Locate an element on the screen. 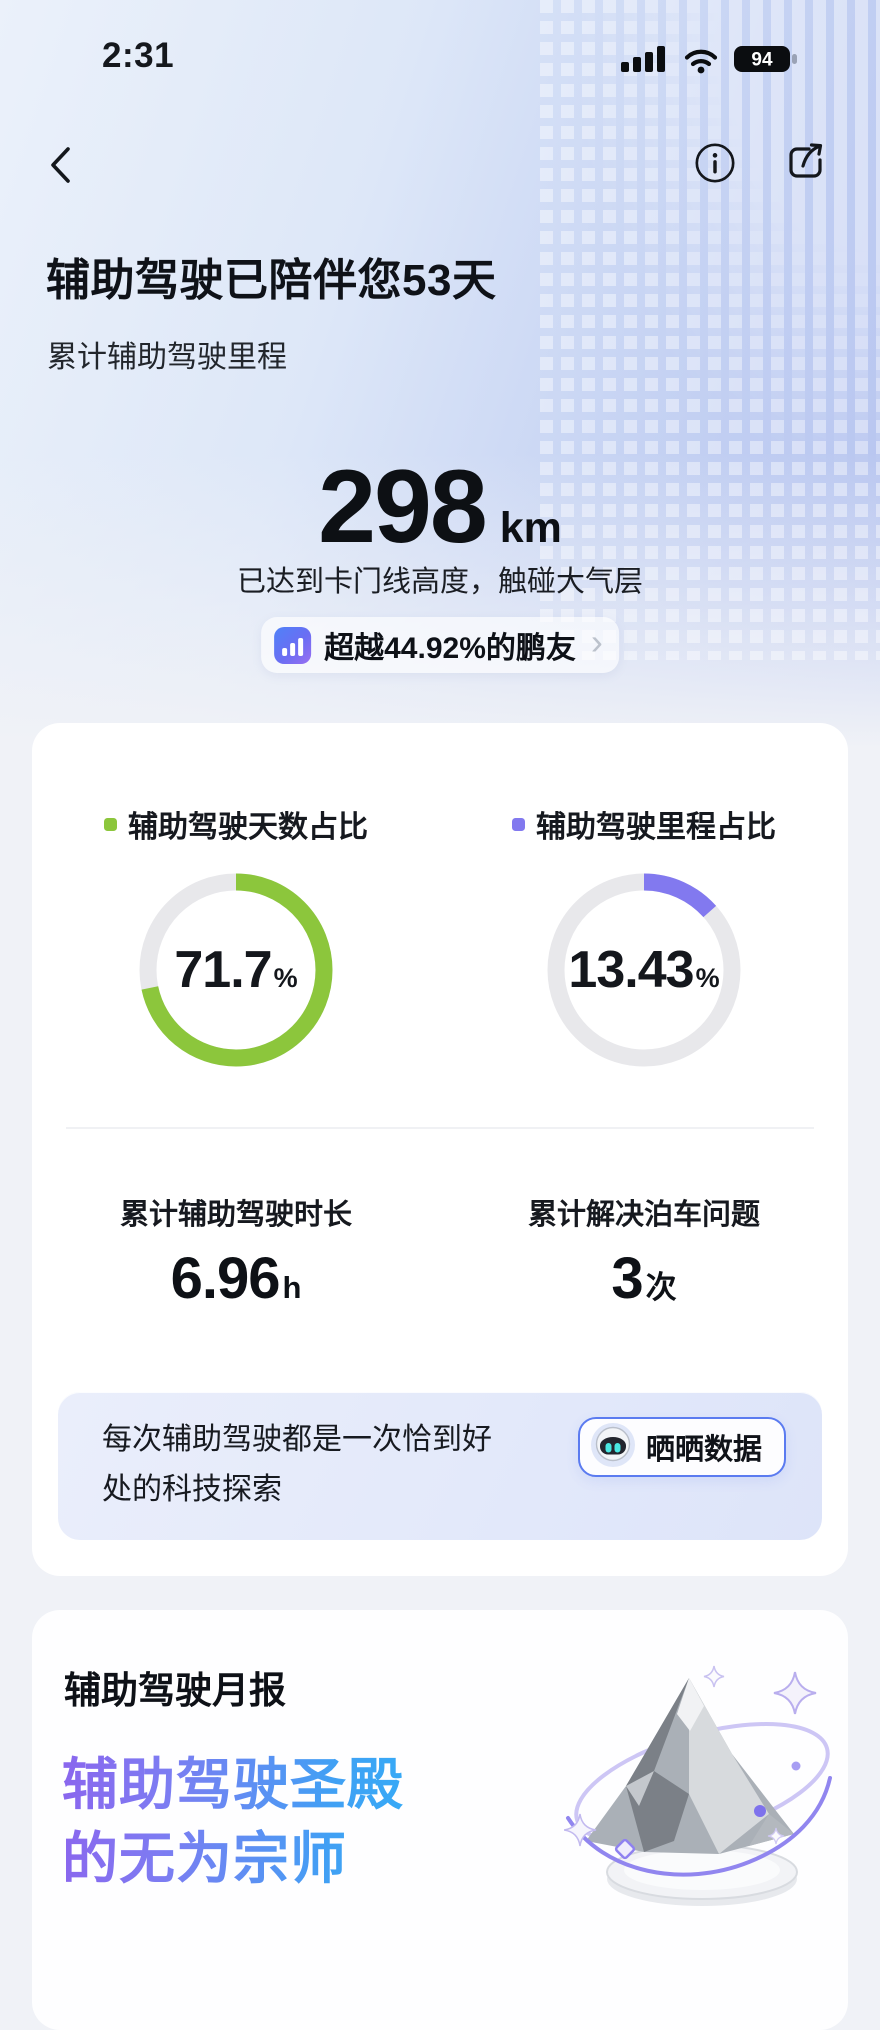 This screenshot has height=2030, width=880. rank-badge: 超越44.92%的鹏友 › is located at coordinates (440, 645).